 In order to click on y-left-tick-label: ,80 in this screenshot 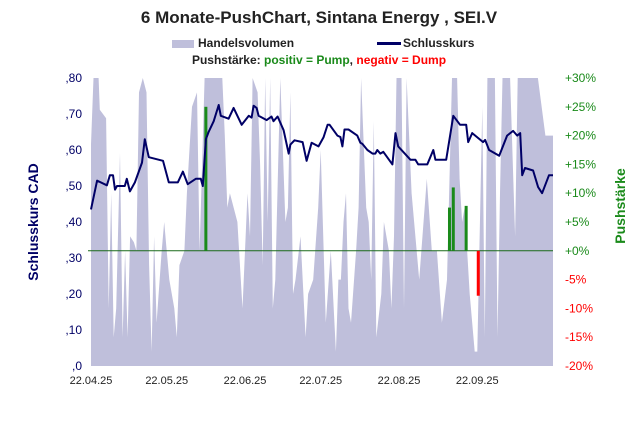, I will do `click(73, 78)`.